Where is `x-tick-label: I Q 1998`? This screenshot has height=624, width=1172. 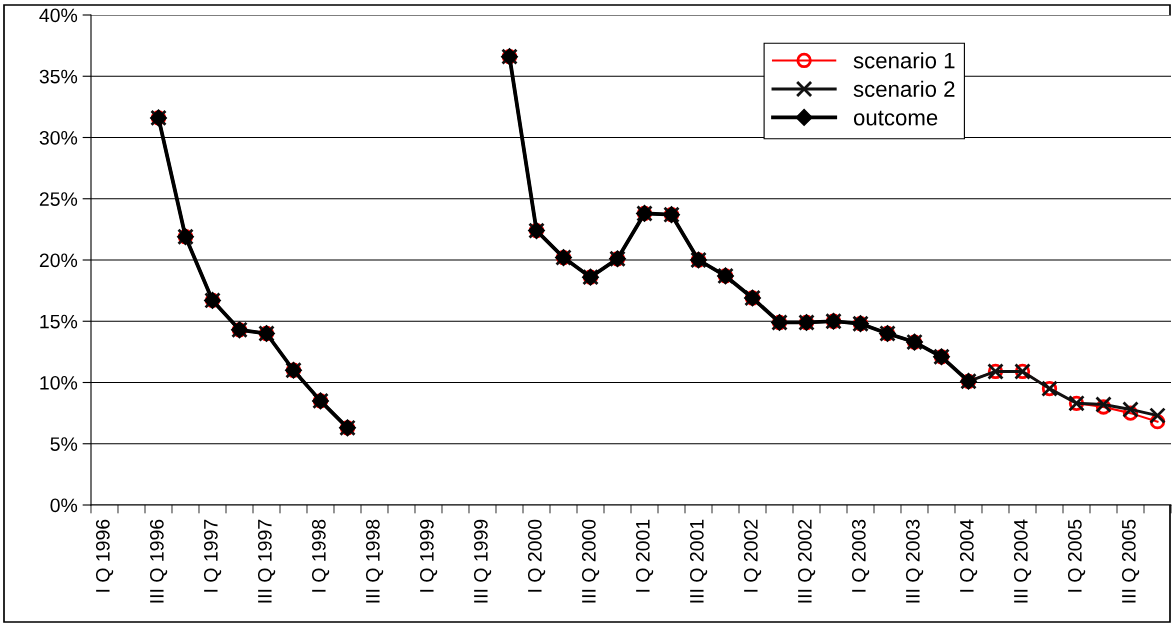
x-tick-label: I Q 1998 is located at coordinates (320, 555).